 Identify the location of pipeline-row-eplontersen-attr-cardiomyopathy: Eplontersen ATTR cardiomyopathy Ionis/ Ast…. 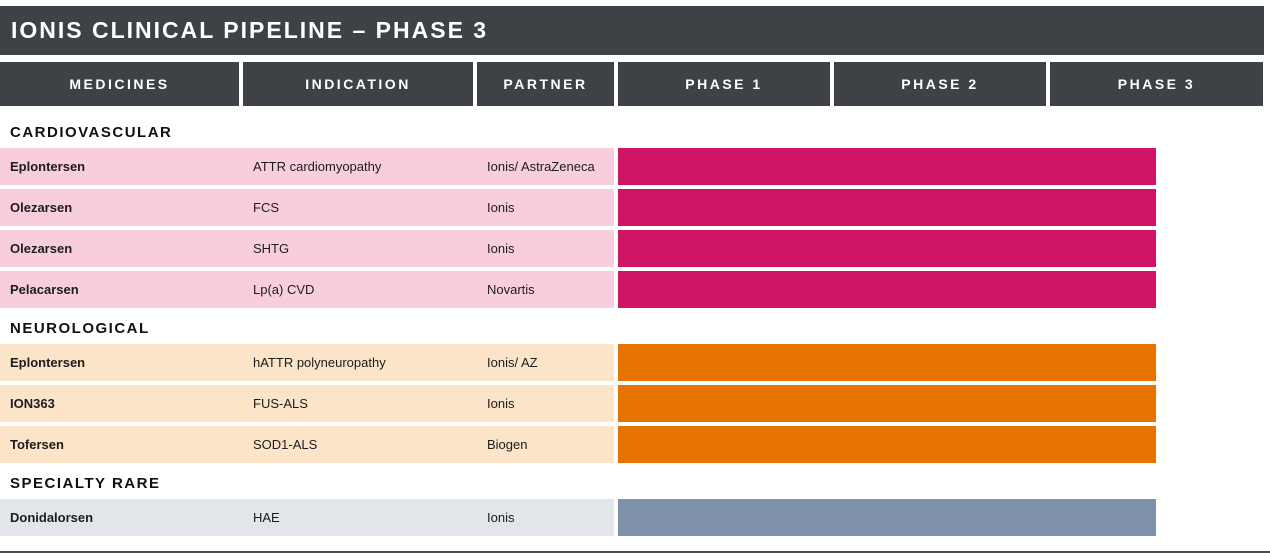
(632, 166).